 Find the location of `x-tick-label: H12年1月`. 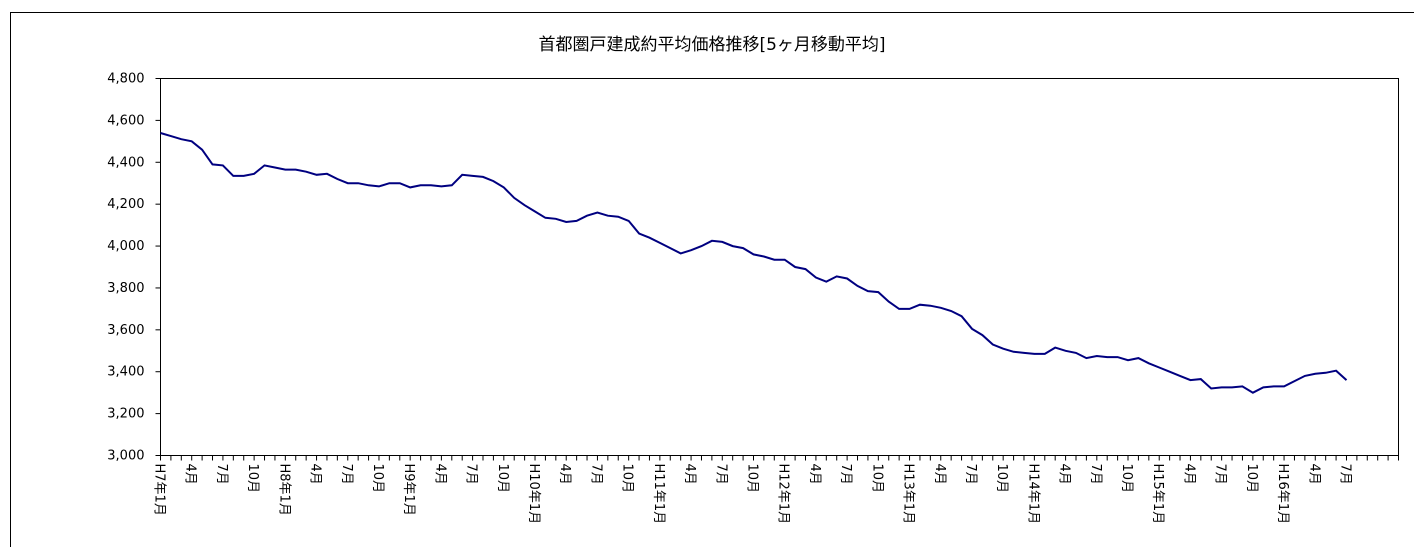

x-tick-label: H12年1月 is located at coordinates (783, 494).